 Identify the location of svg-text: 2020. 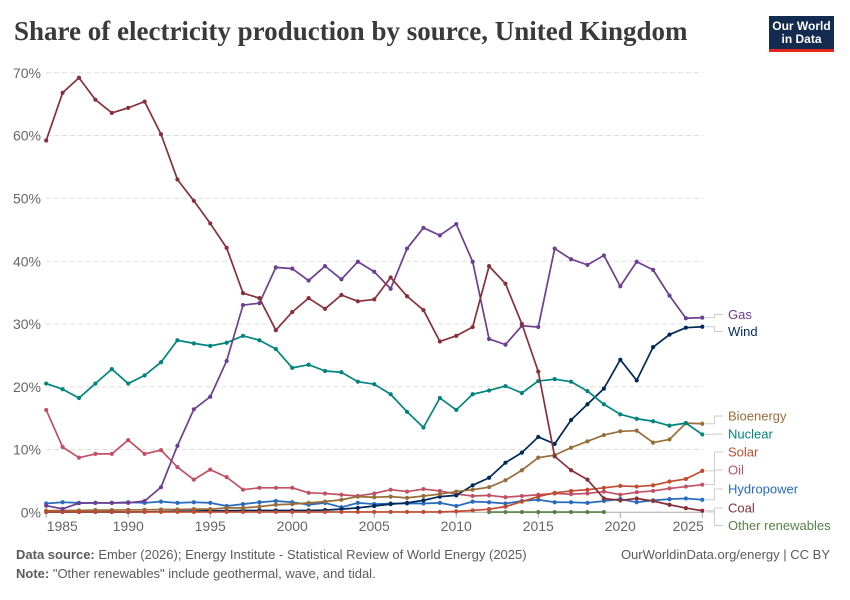
(620, 526).